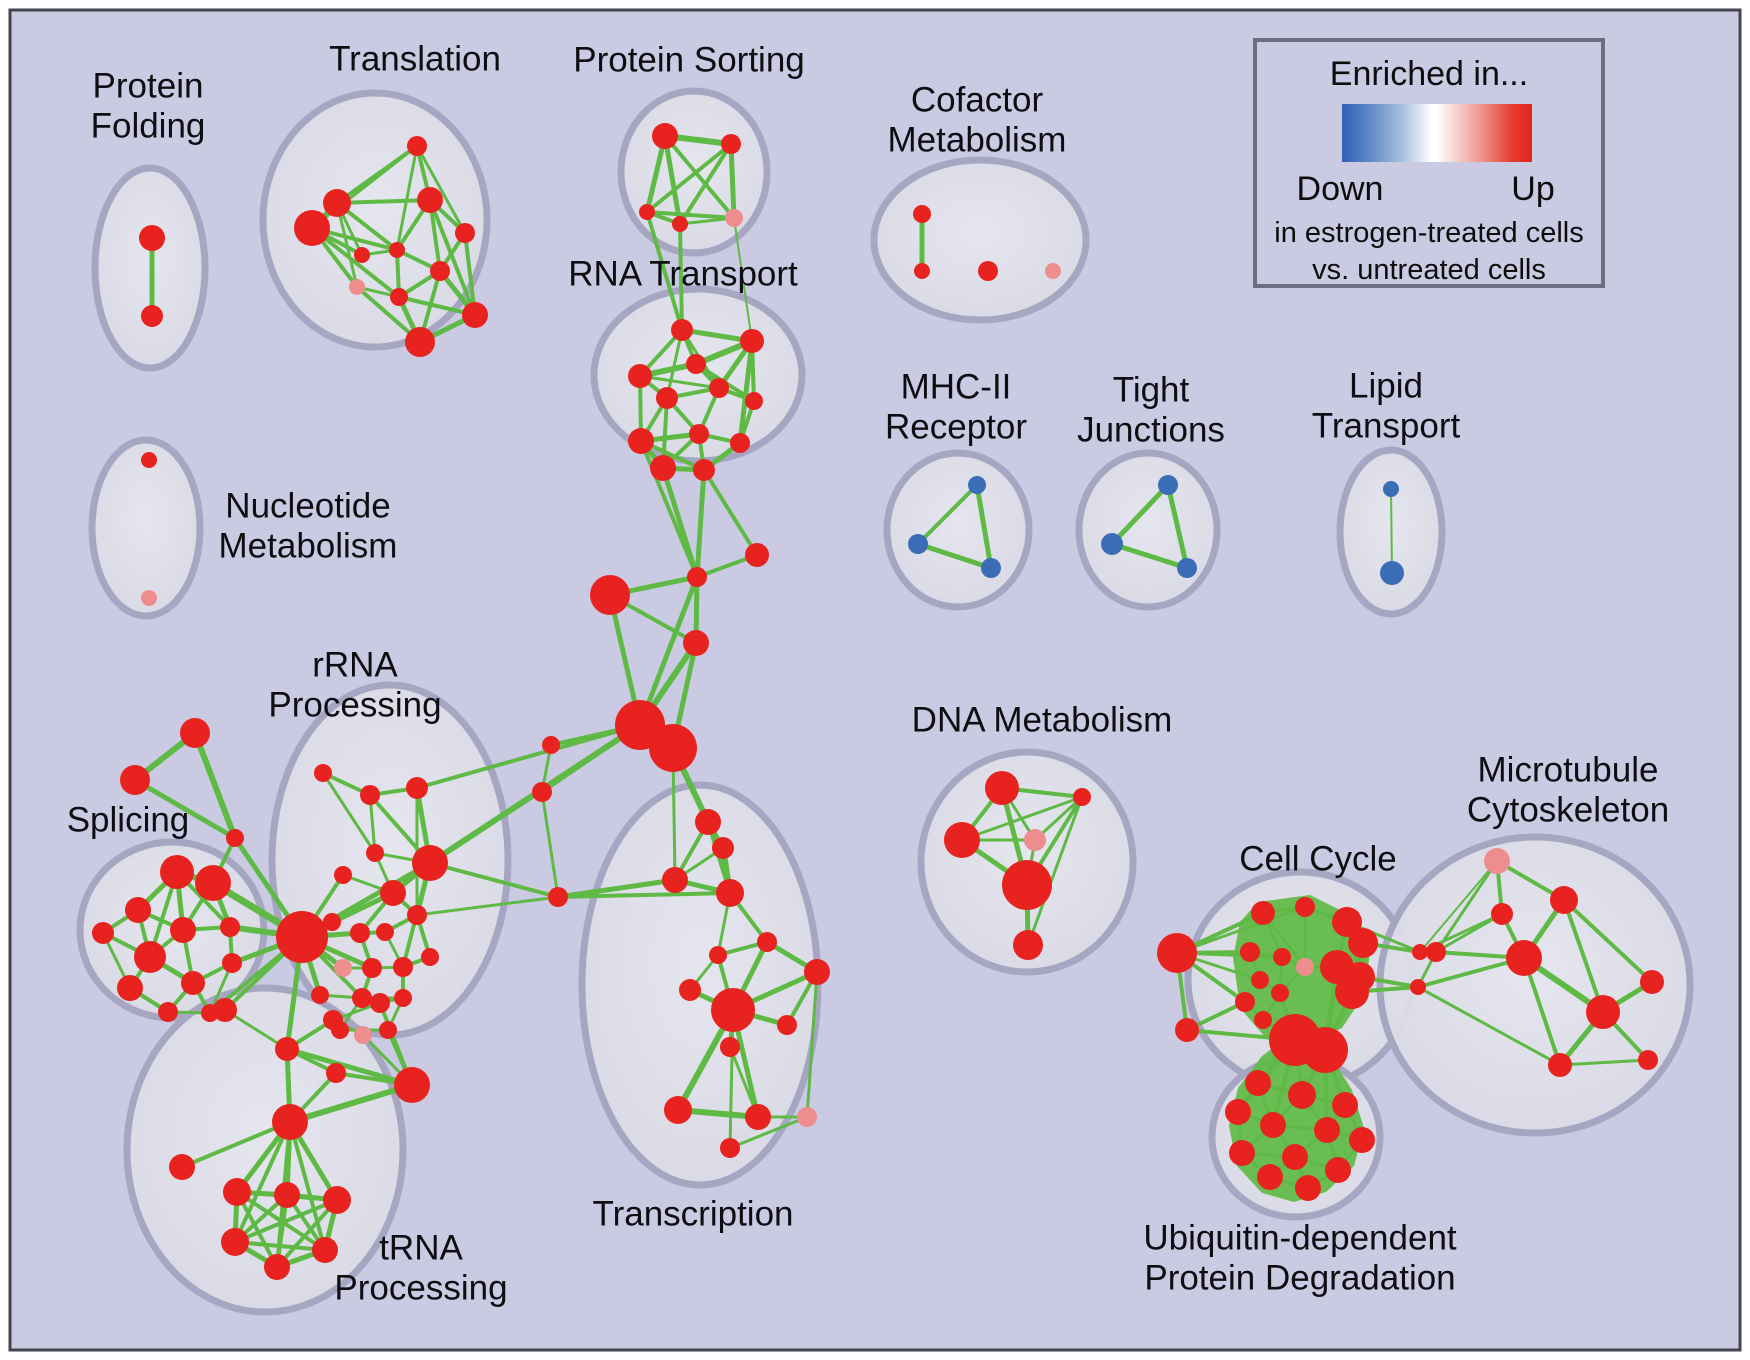  I want to click on cluster-label-cell-cycle: Cell Cycle, so click(1318, 858).